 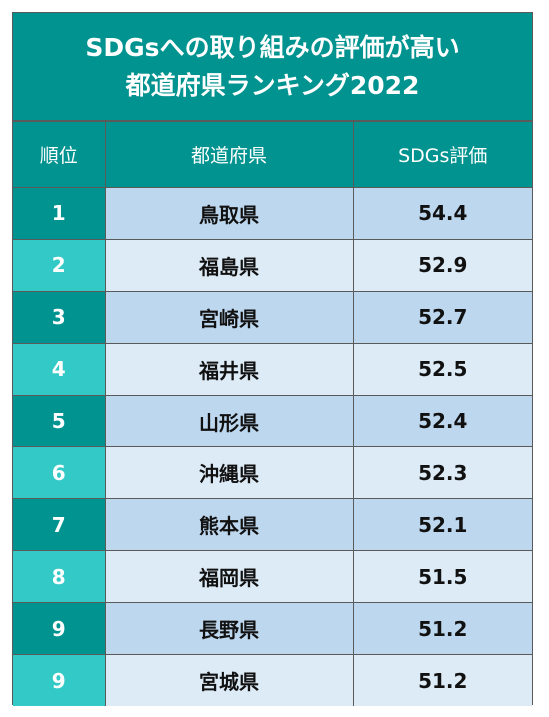 What do you see at coordinates (59, 473) in the screenshot?
I see `rank-cell: 6` at bounding box center [59, 473].